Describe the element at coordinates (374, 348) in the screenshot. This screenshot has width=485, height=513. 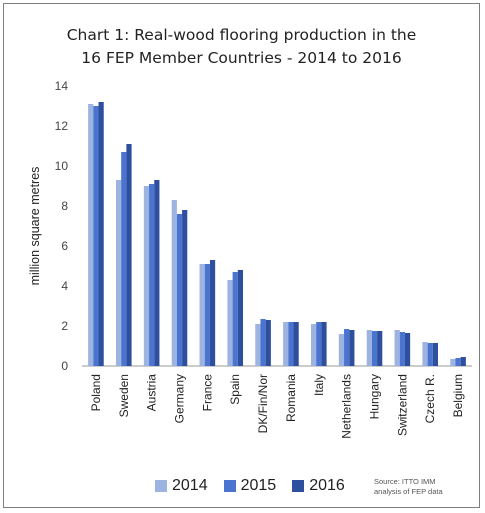
I see `bar-2015-hungary` at that location.